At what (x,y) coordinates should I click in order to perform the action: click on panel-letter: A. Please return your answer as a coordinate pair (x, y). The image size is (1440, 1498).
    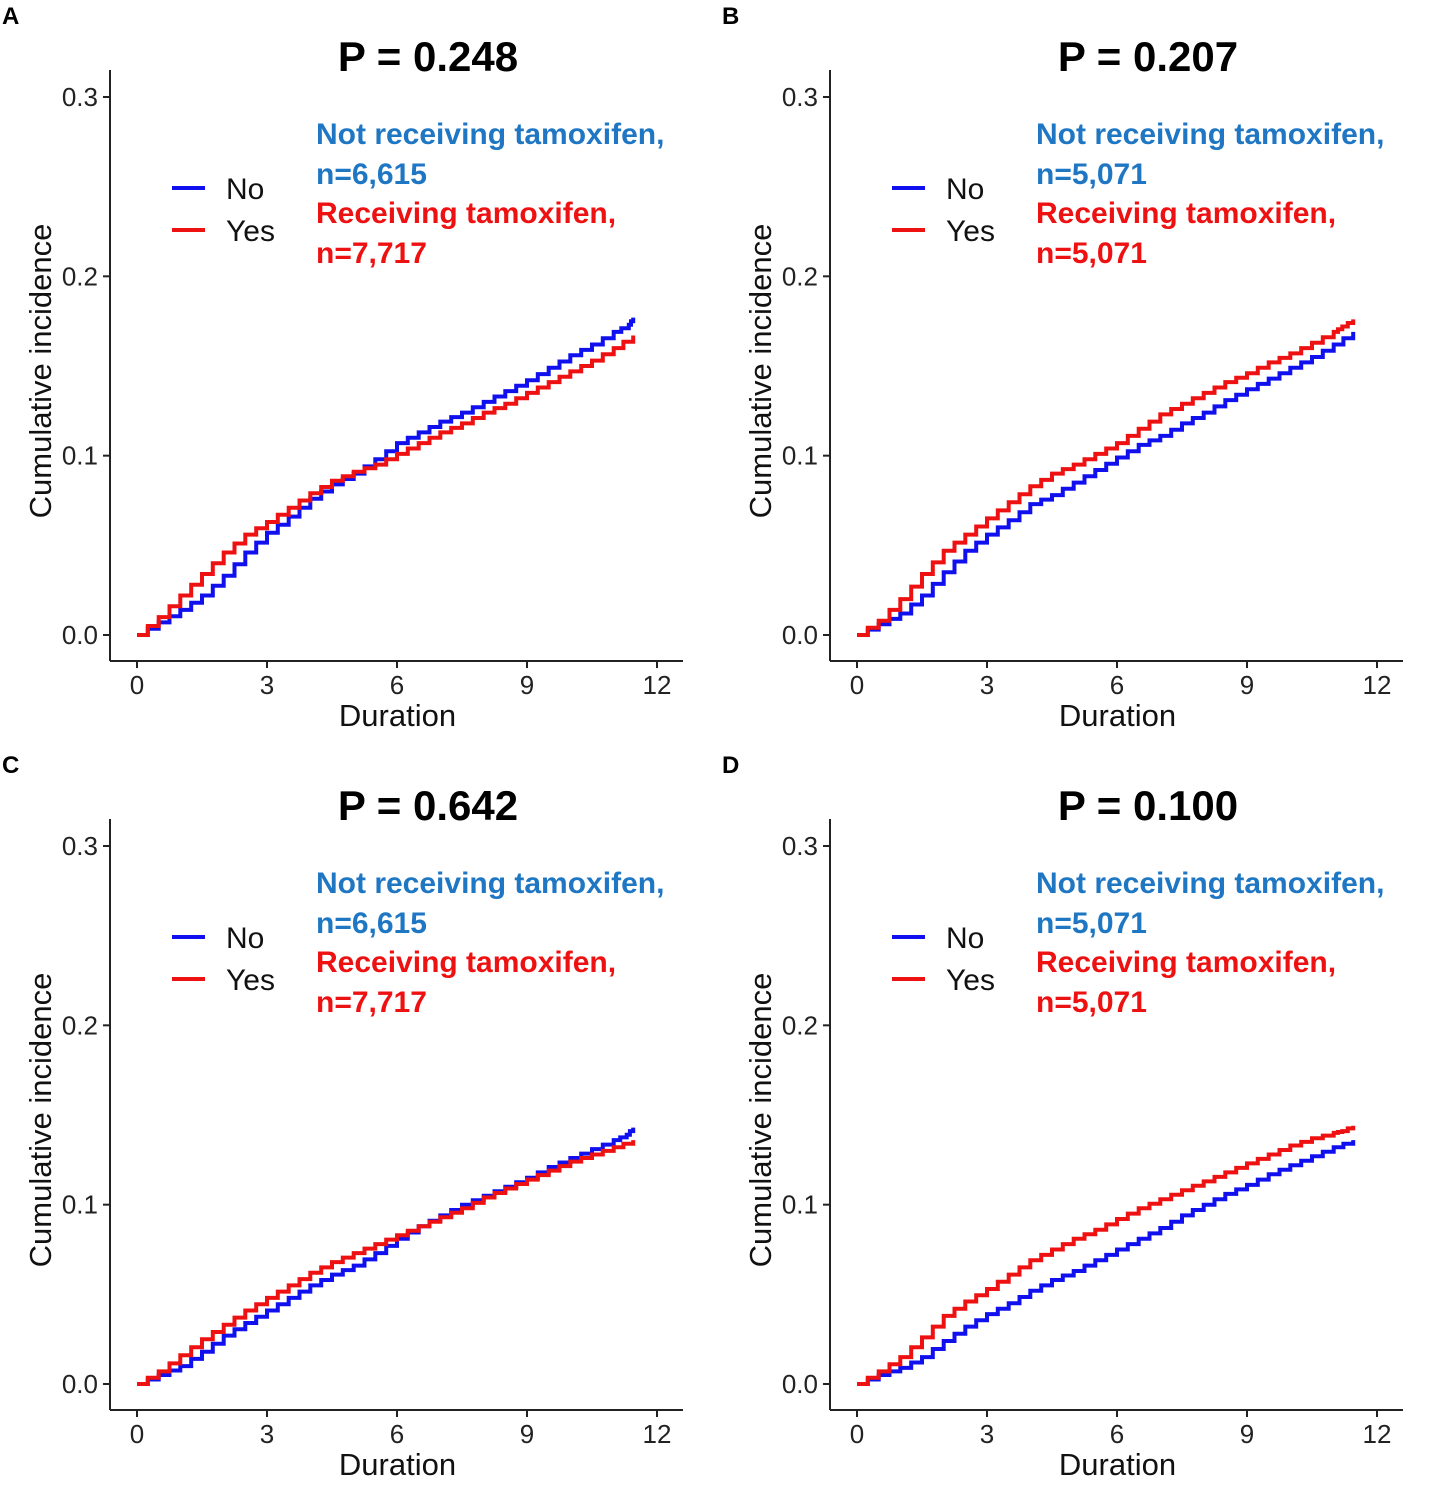
    Looking at the image, I should click on (10, 16).